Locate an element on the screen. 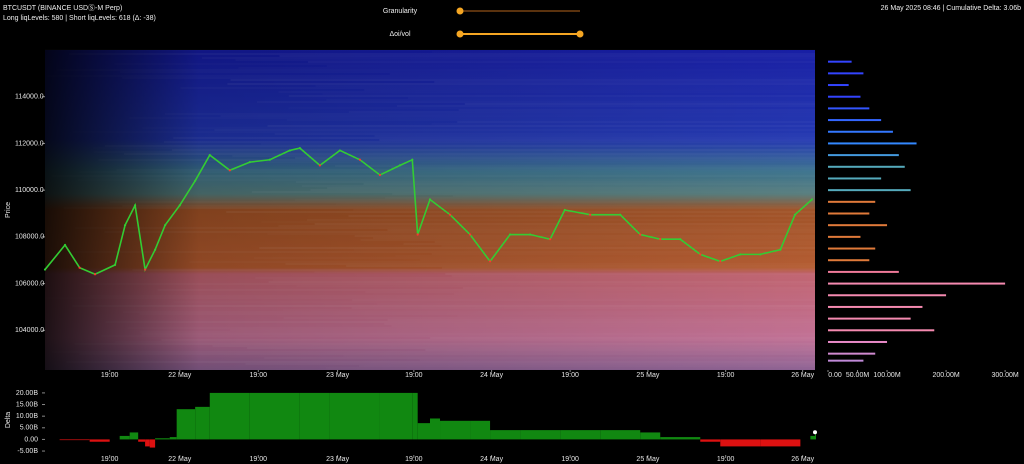  symbol: BTCUSDT (BINANCE USDⓈ-M Perp) is located at coordinates (62, 8).